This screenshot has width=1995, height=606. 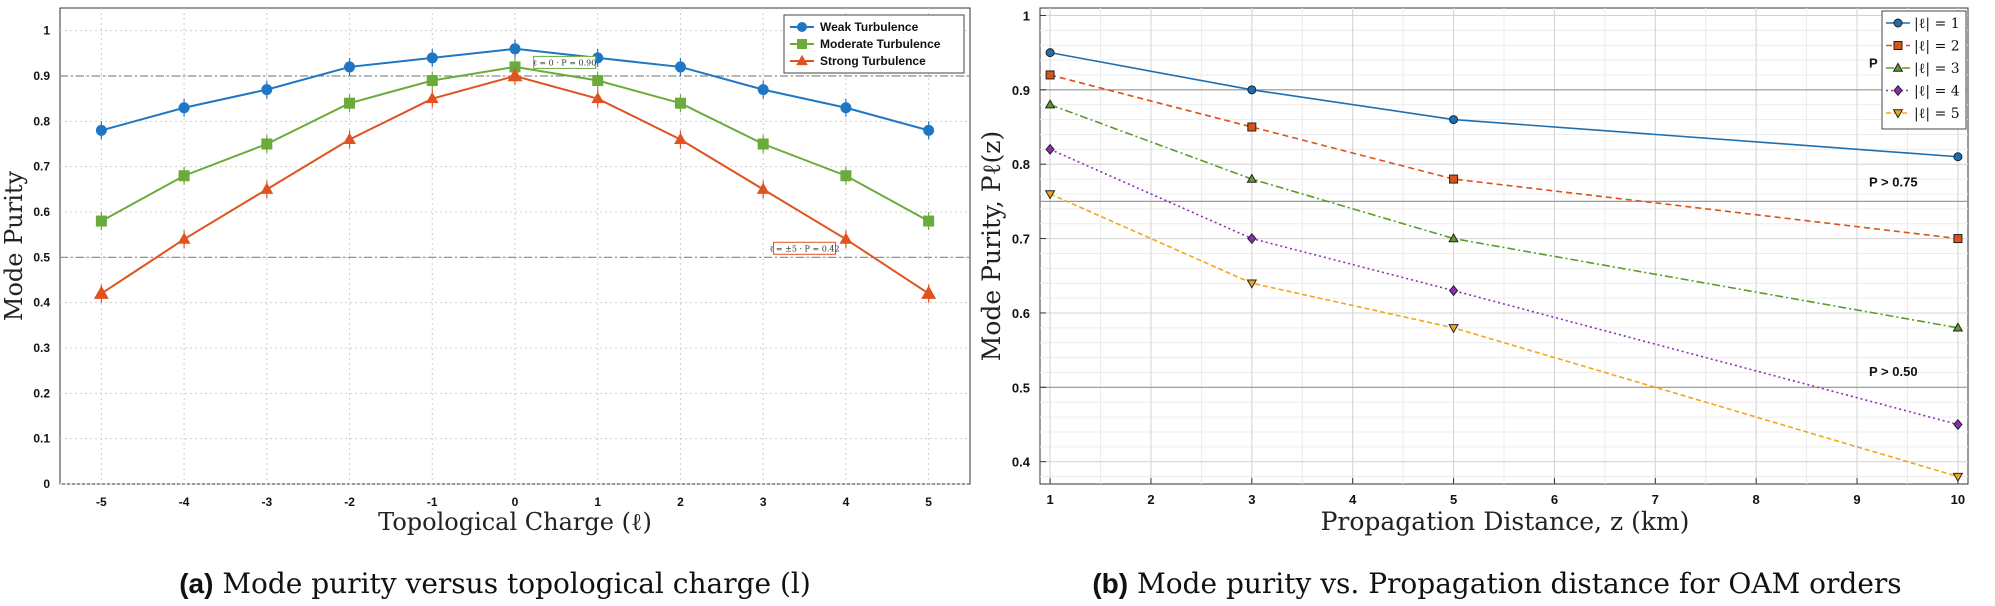 I want to click on chart-b-legend-label: |ℓ| = 5, so click(x=1937, y=114).